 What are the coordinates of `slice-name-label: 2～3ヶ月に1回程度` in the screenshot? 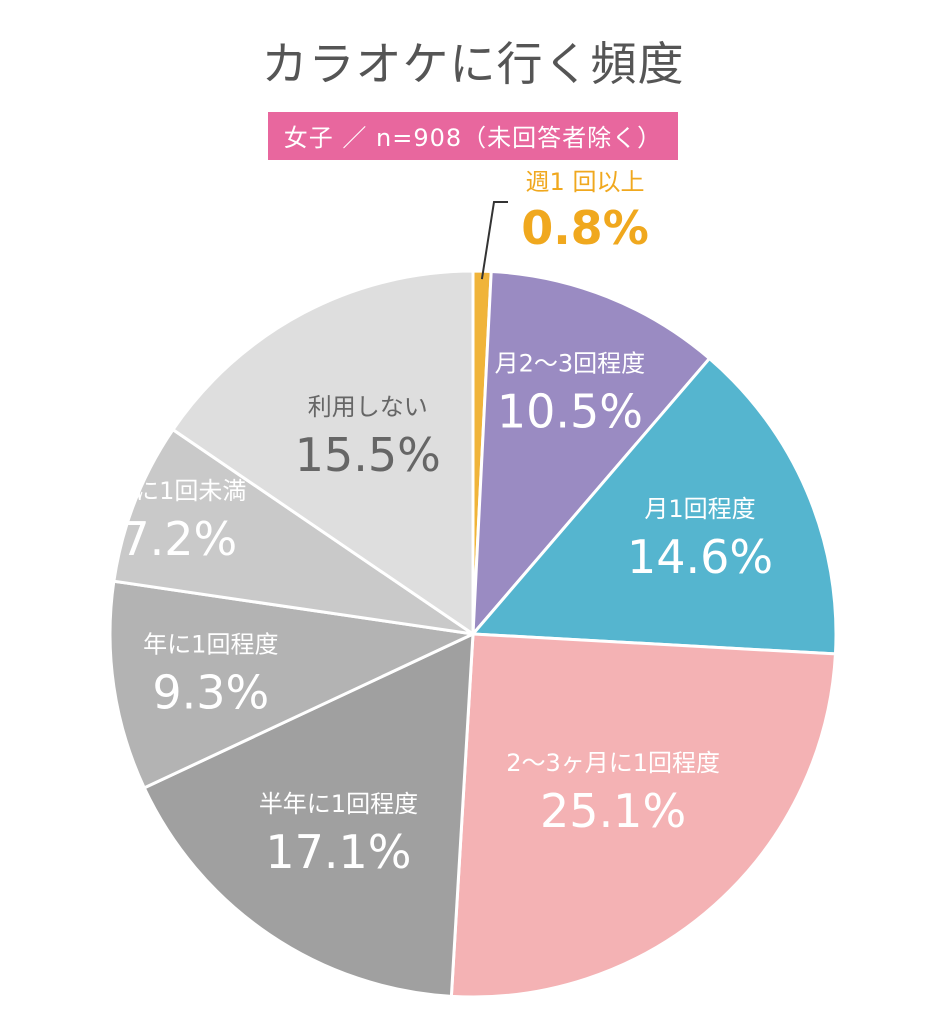 It's located at (613, 763).